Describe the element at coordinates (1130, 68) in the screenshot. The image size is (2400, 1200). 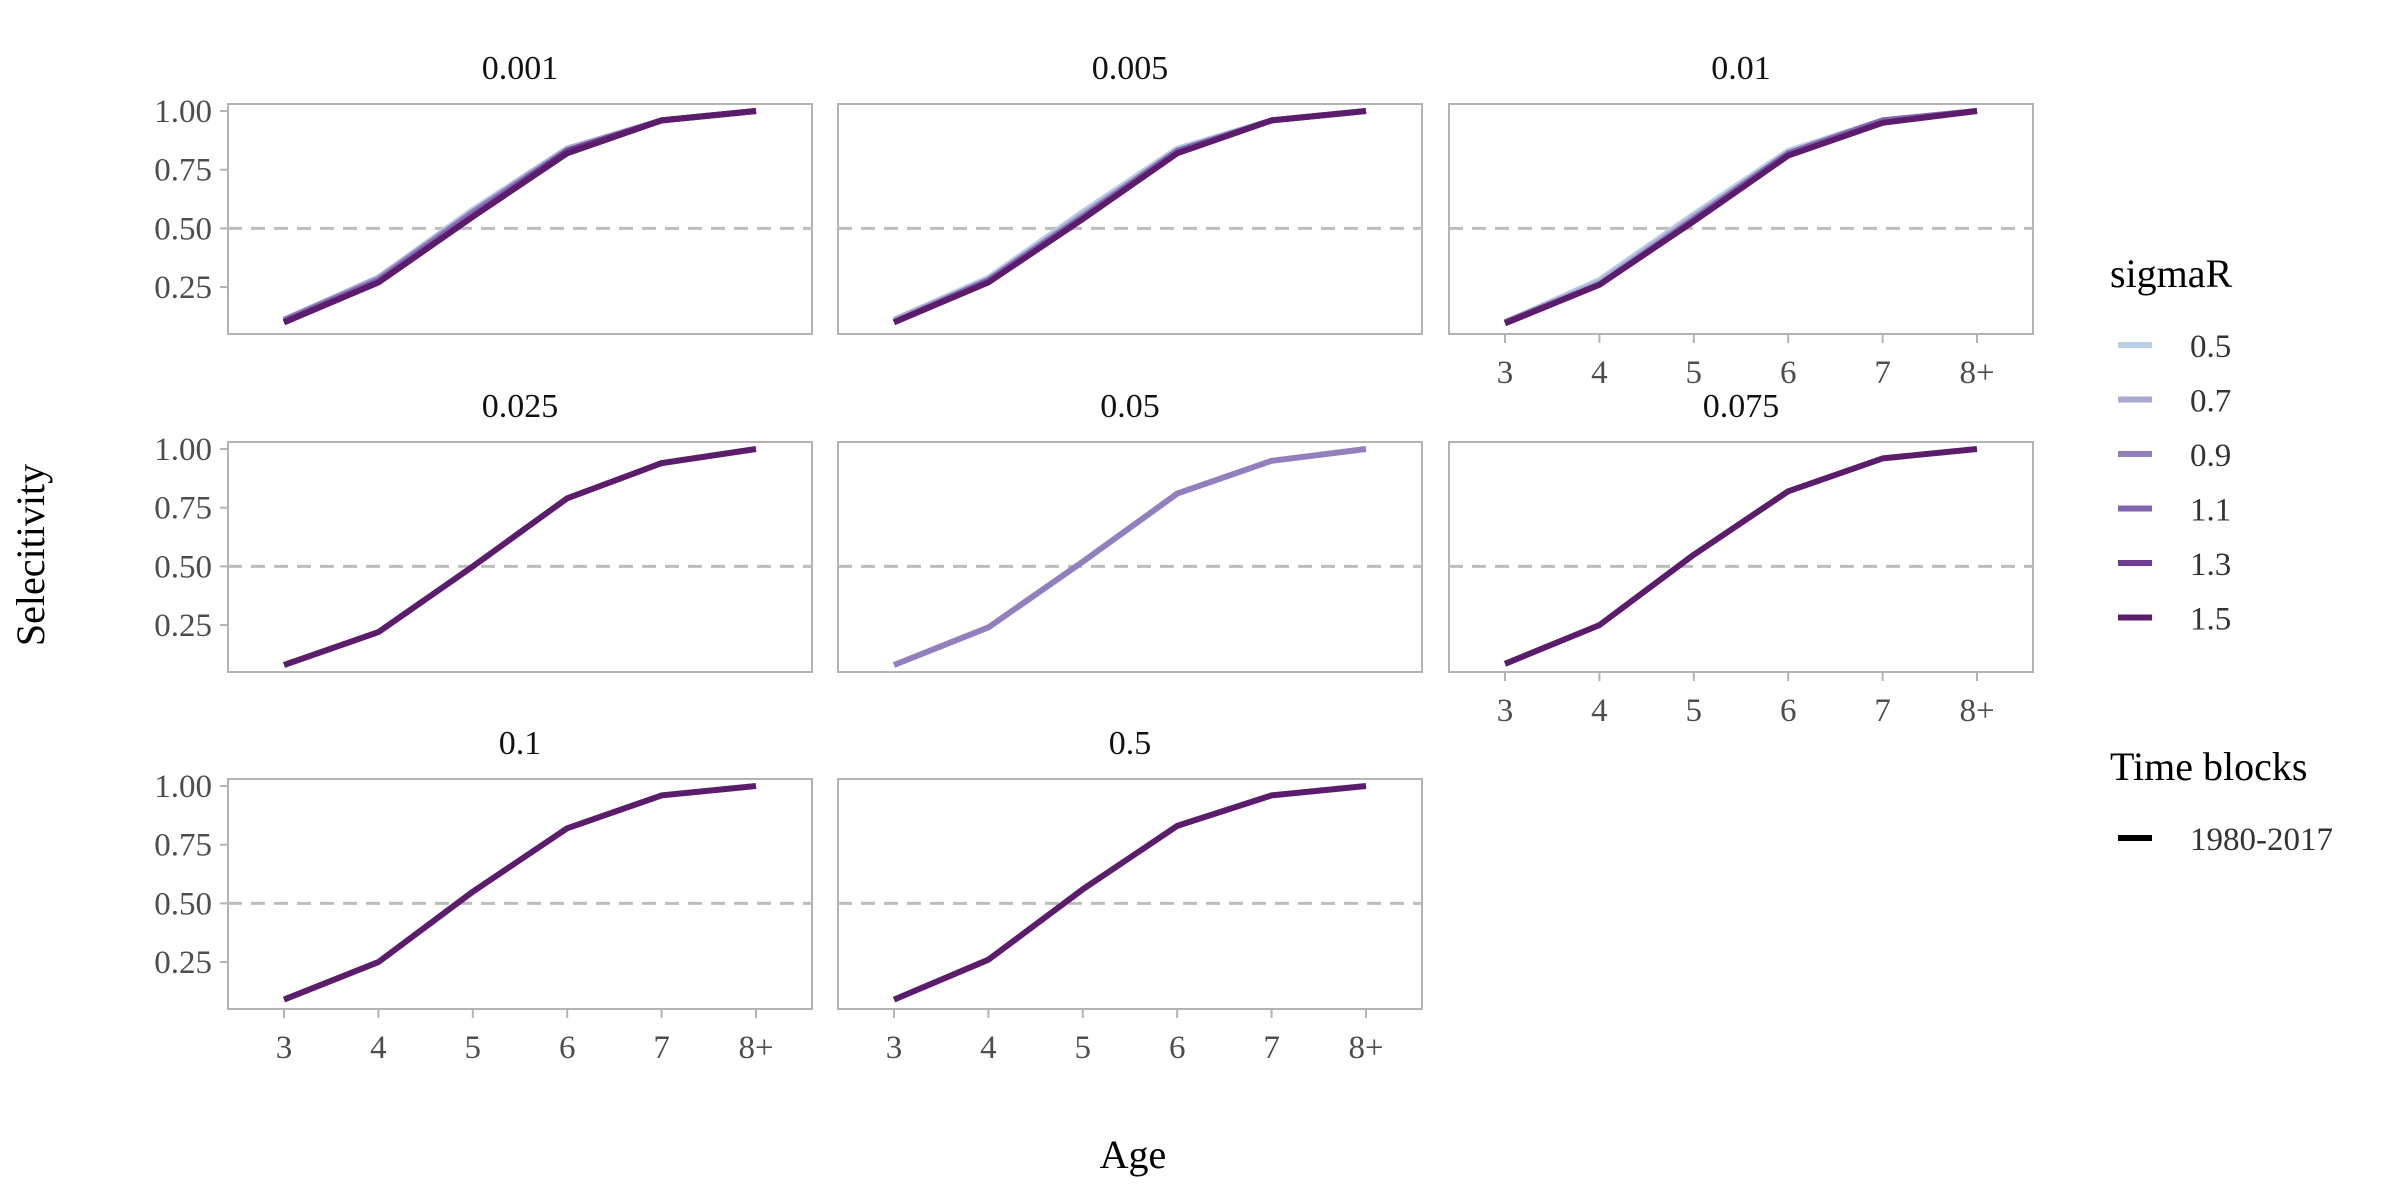
I see `facet-title: 0.005` at that location.